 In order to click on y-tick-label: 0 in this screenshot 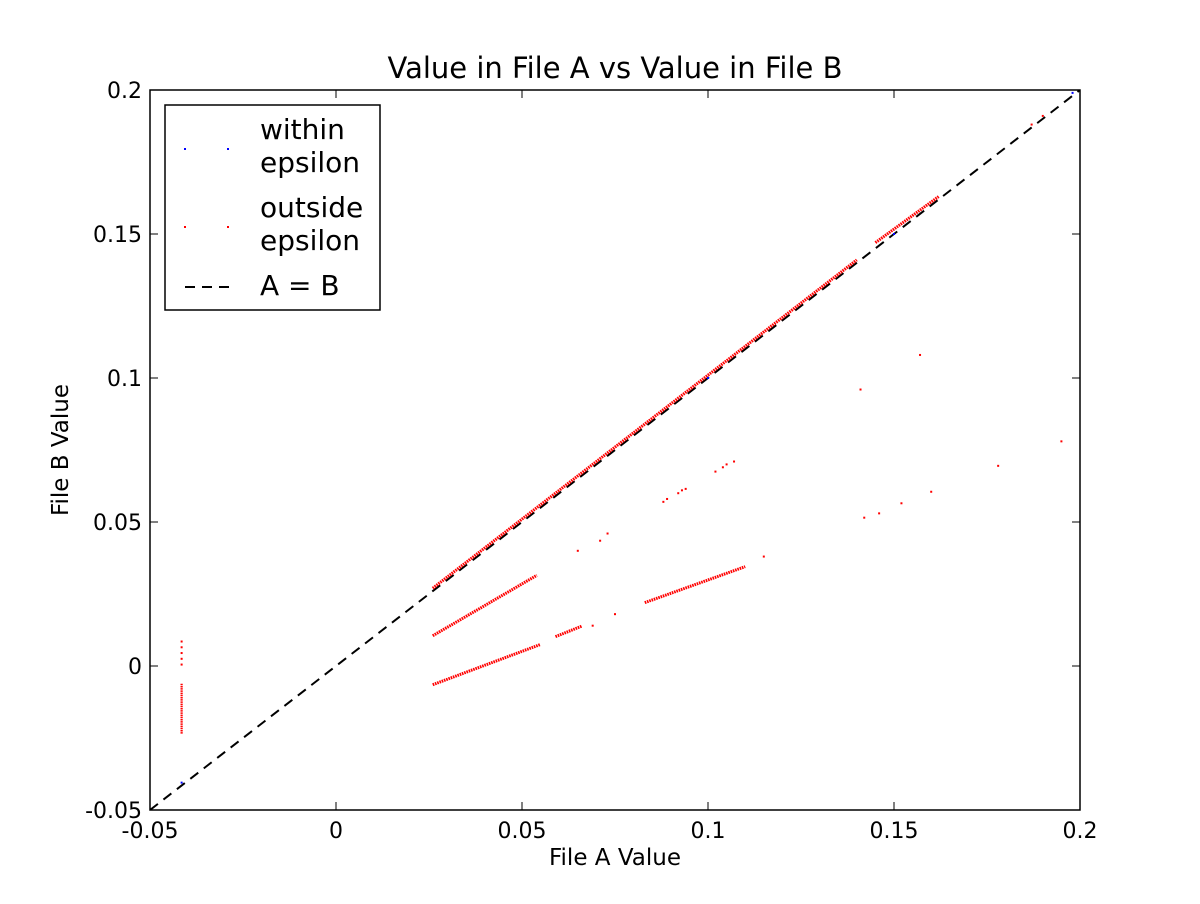, I will do `click(135, 667)`.